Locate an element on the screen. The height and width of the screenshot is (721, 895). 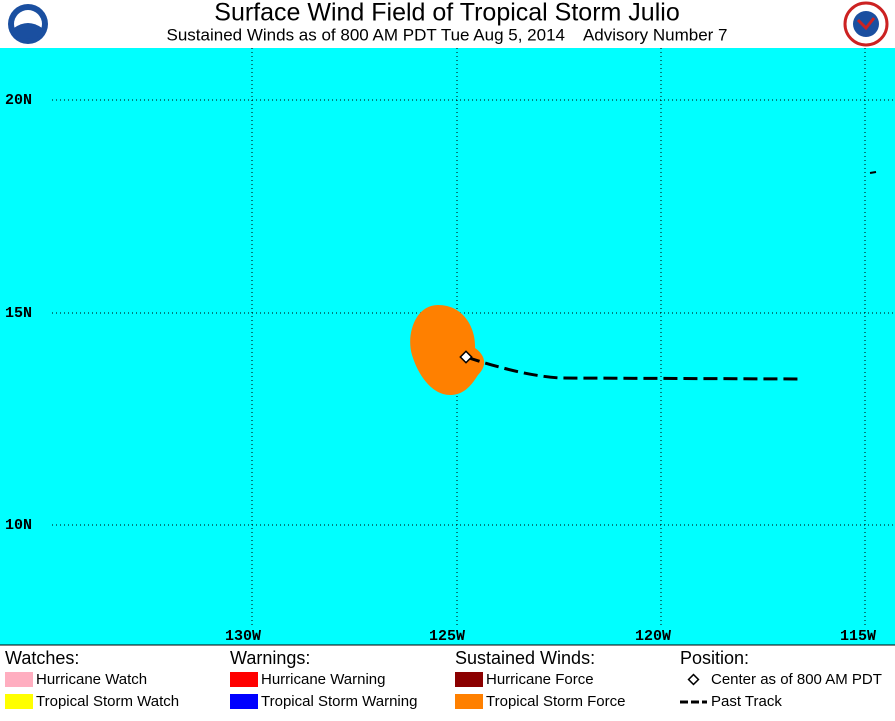
legend-item: Past Track is located at coordinates (746, 701).